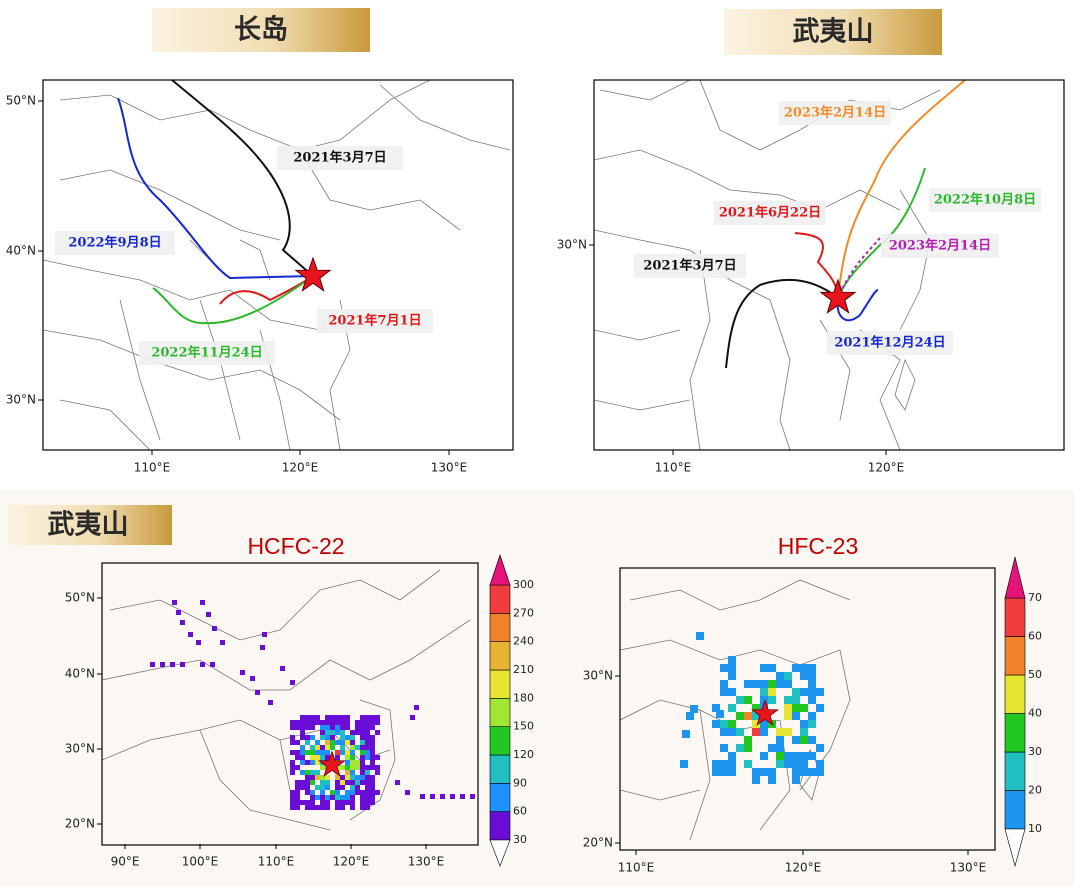 This screenshot has width=1075, height=886. Describe the element at coordinates (21, 251) in the screenshot. I see `y-tick-label: 40°N` at that location.